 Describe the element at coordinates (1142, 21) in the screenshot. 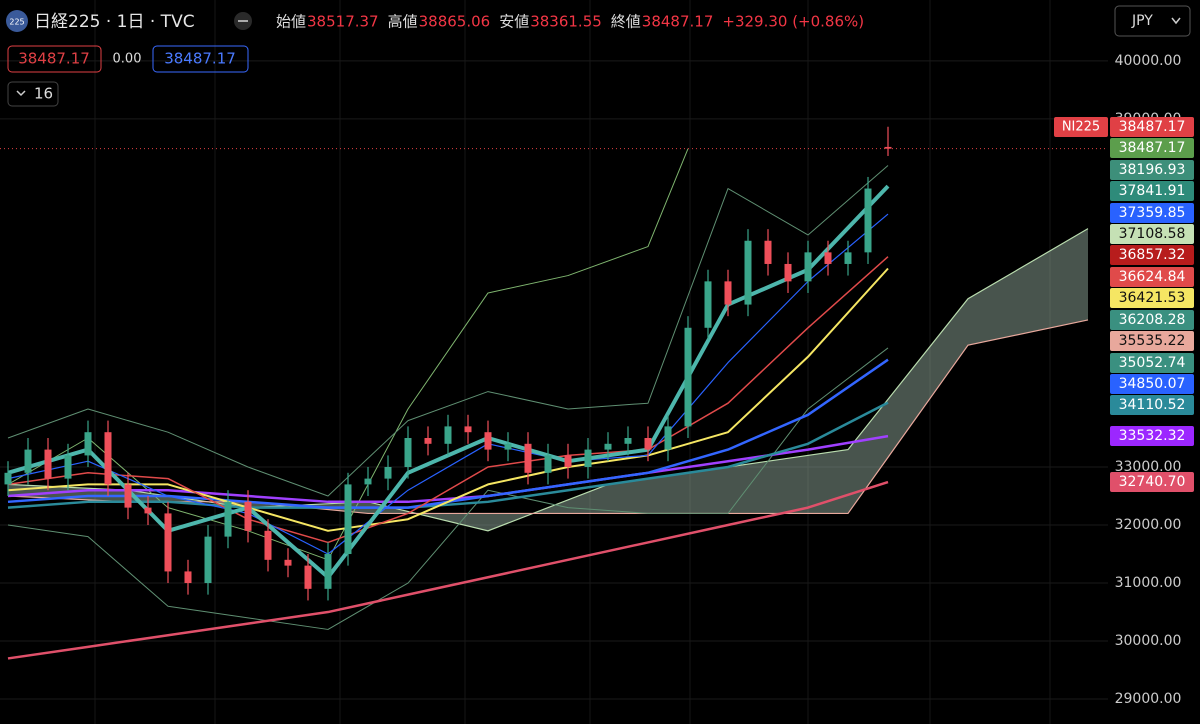

I see `currency: JPY` at that location.